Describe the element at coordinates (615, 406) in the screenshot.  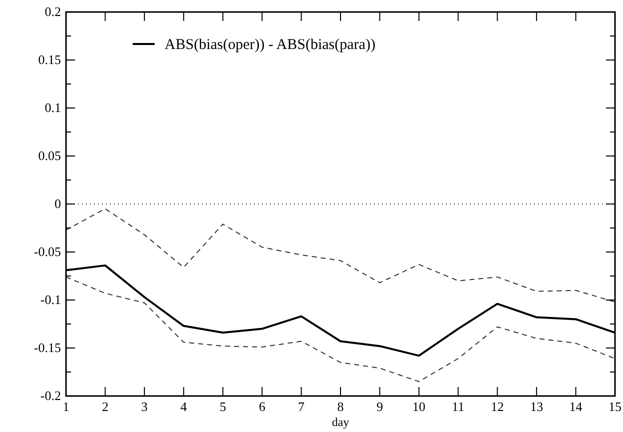
I see `x-tick-label: 15` at that location.